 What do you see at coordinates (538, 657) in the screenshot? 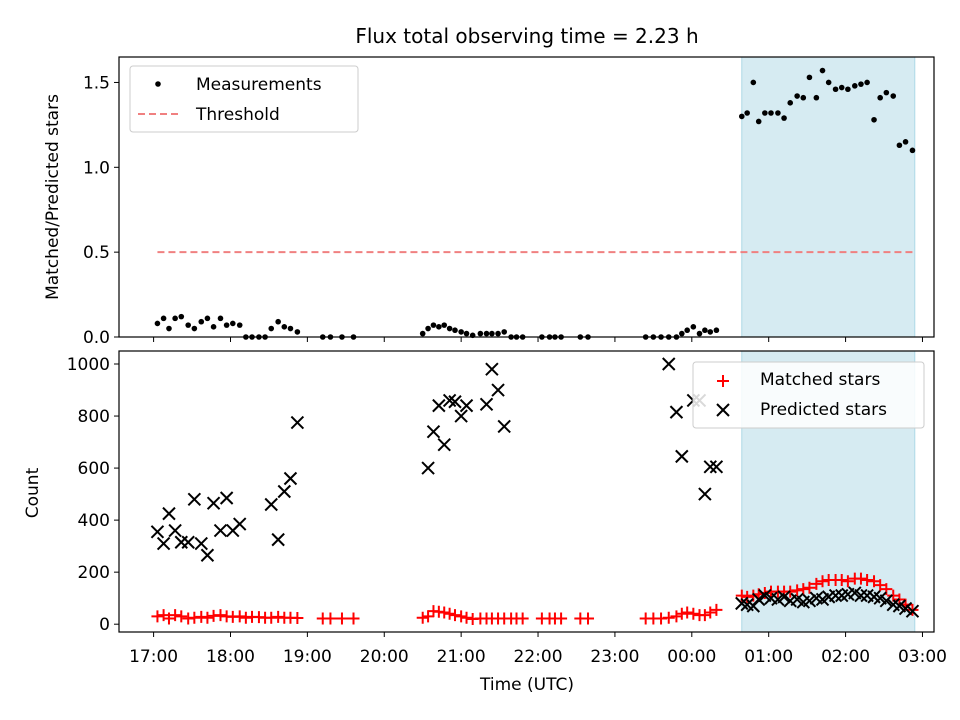
I see `x-tick-label: 22:00` at bounding box center [538, 657].